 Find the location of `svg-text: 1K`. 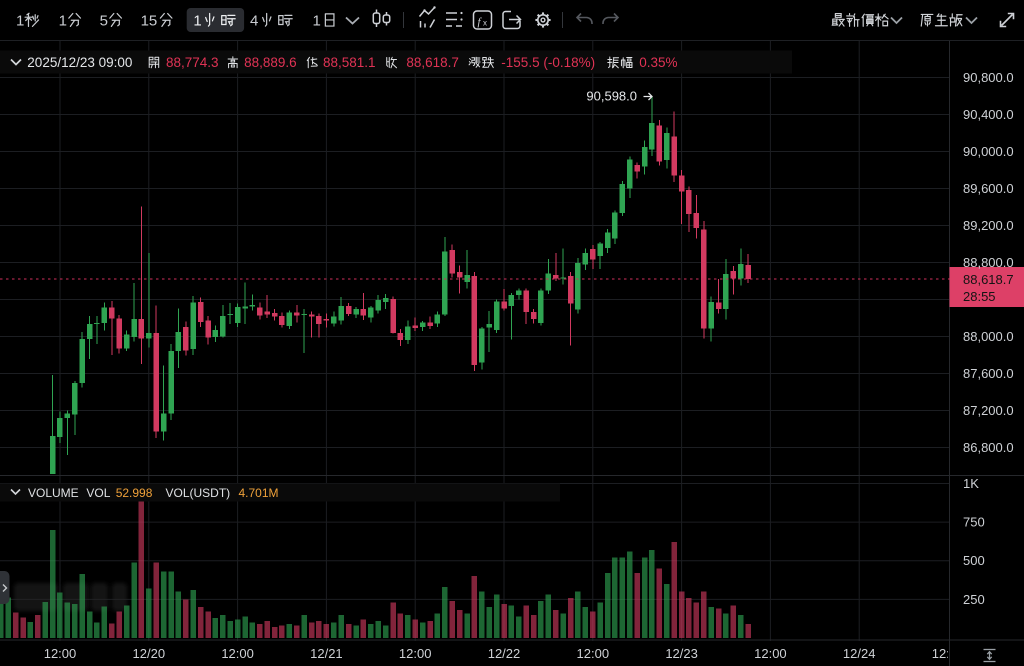

svg-text: 1K is located at coordinates (971, 483).